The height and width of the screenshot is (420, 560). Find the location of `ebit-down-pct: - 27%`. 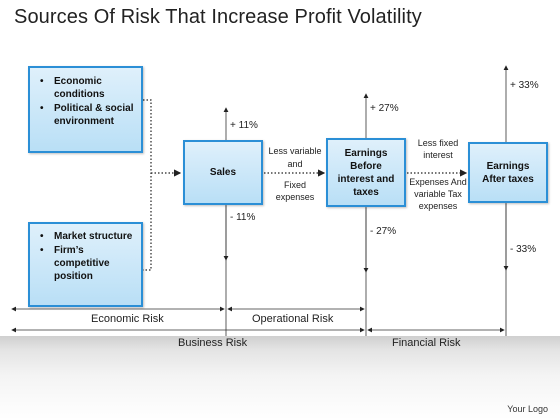

ebit-down-pct: - 27% is located at coordinates (383, 231).